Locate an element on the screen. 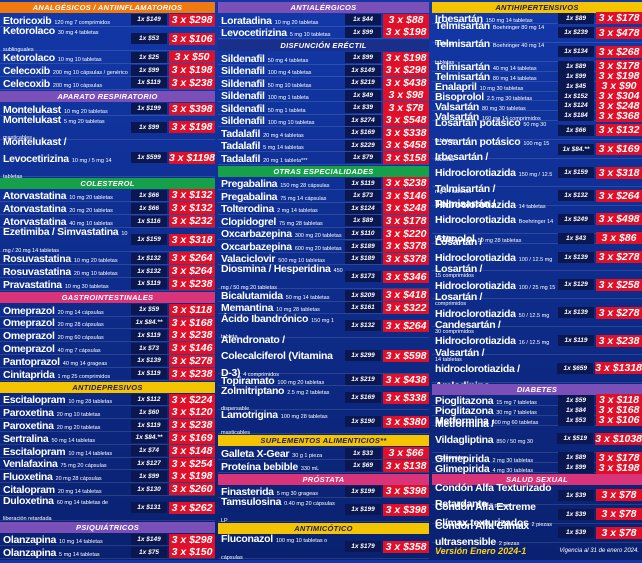  unit-price: 1x $219 is located at coordinates (363, 380).